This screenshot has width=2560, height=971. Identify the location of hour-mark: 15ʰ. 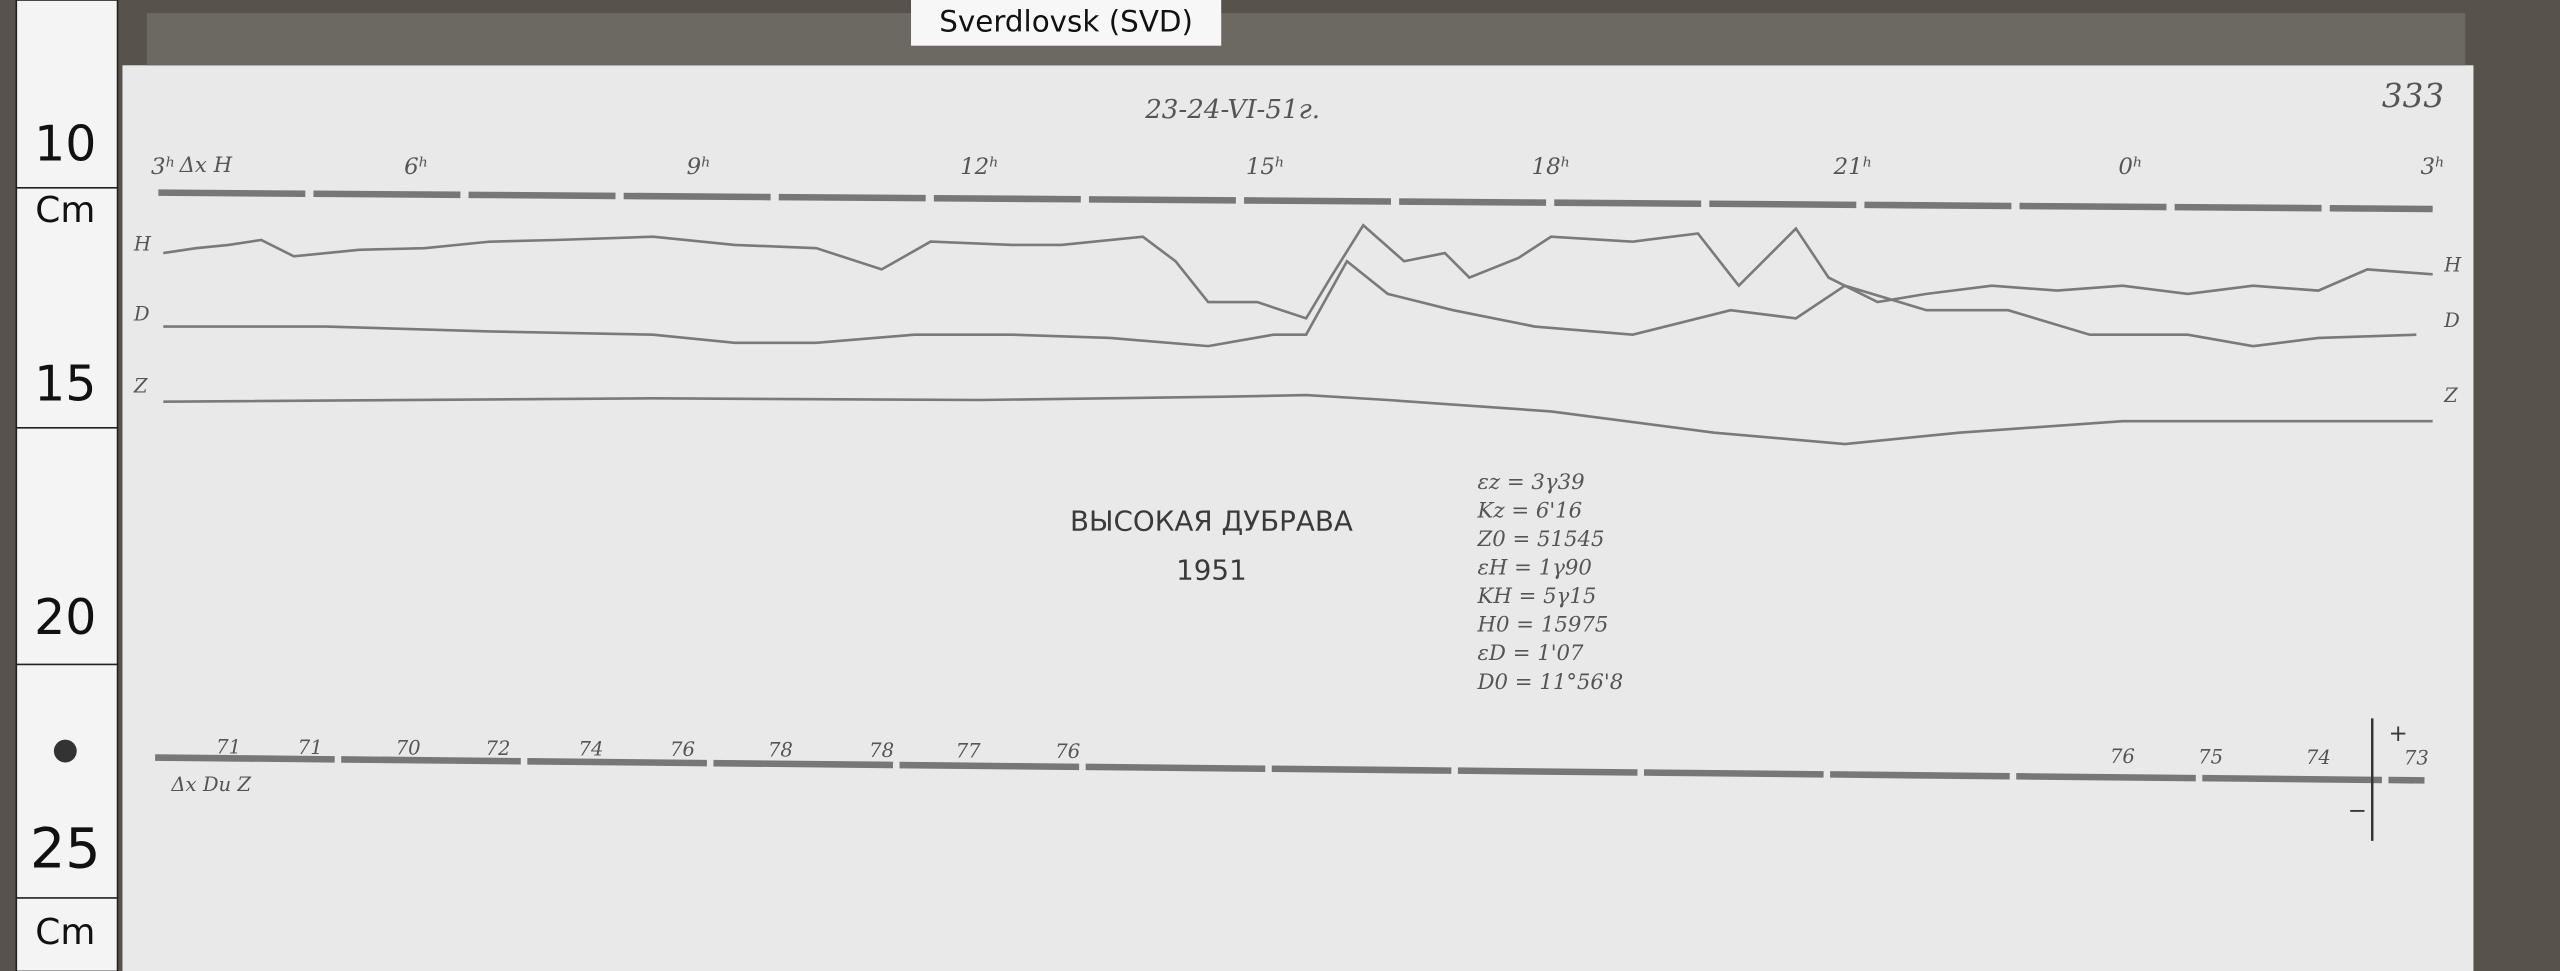
(1265, 167).